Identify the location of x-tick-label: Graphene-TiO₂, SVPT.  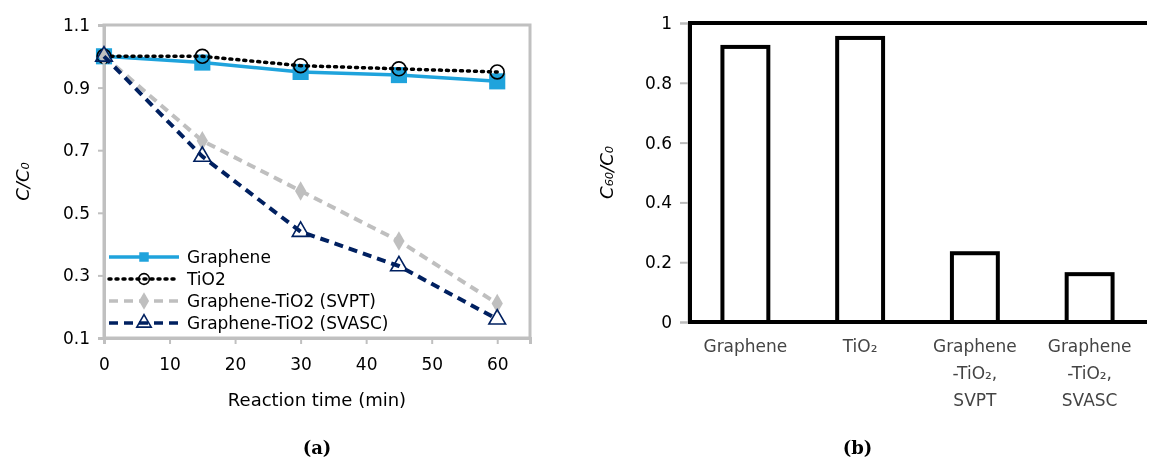
(974, 373).